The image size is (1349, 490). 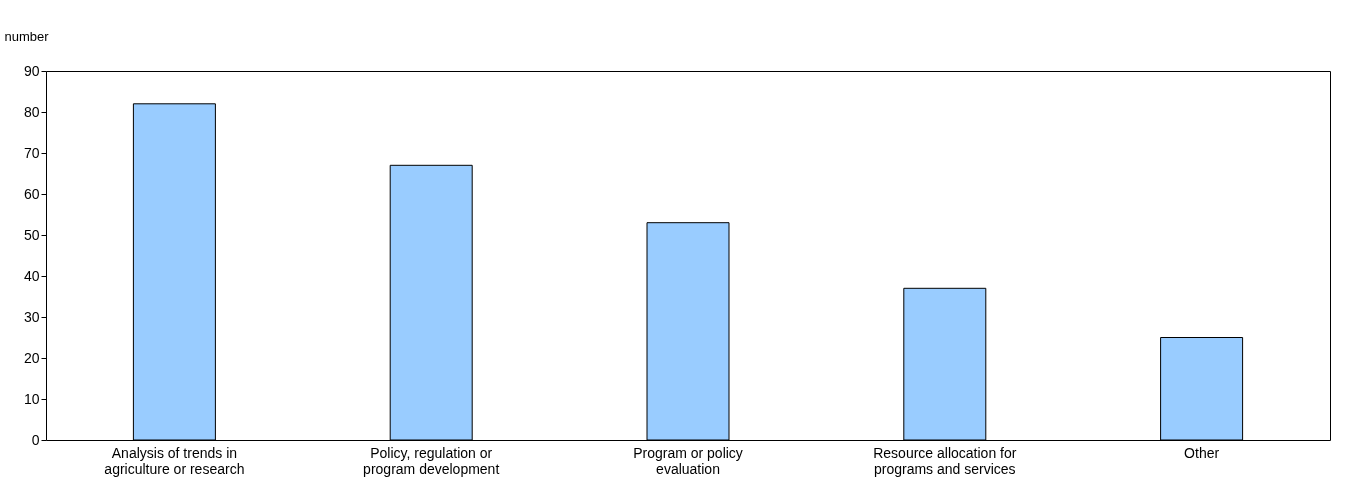 I want to click on x-tick-label: Resource allocation for programs and services, so click(x=945, y=460).